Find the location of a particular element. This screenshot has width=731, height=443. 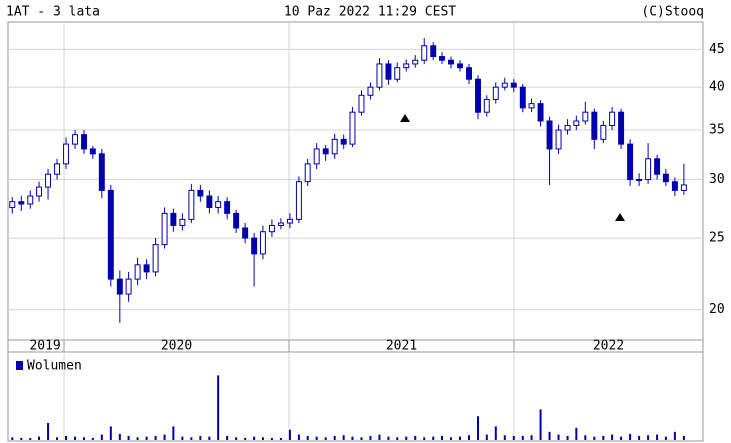

y-tick-label: 30 is located at coordinates (717, 179).